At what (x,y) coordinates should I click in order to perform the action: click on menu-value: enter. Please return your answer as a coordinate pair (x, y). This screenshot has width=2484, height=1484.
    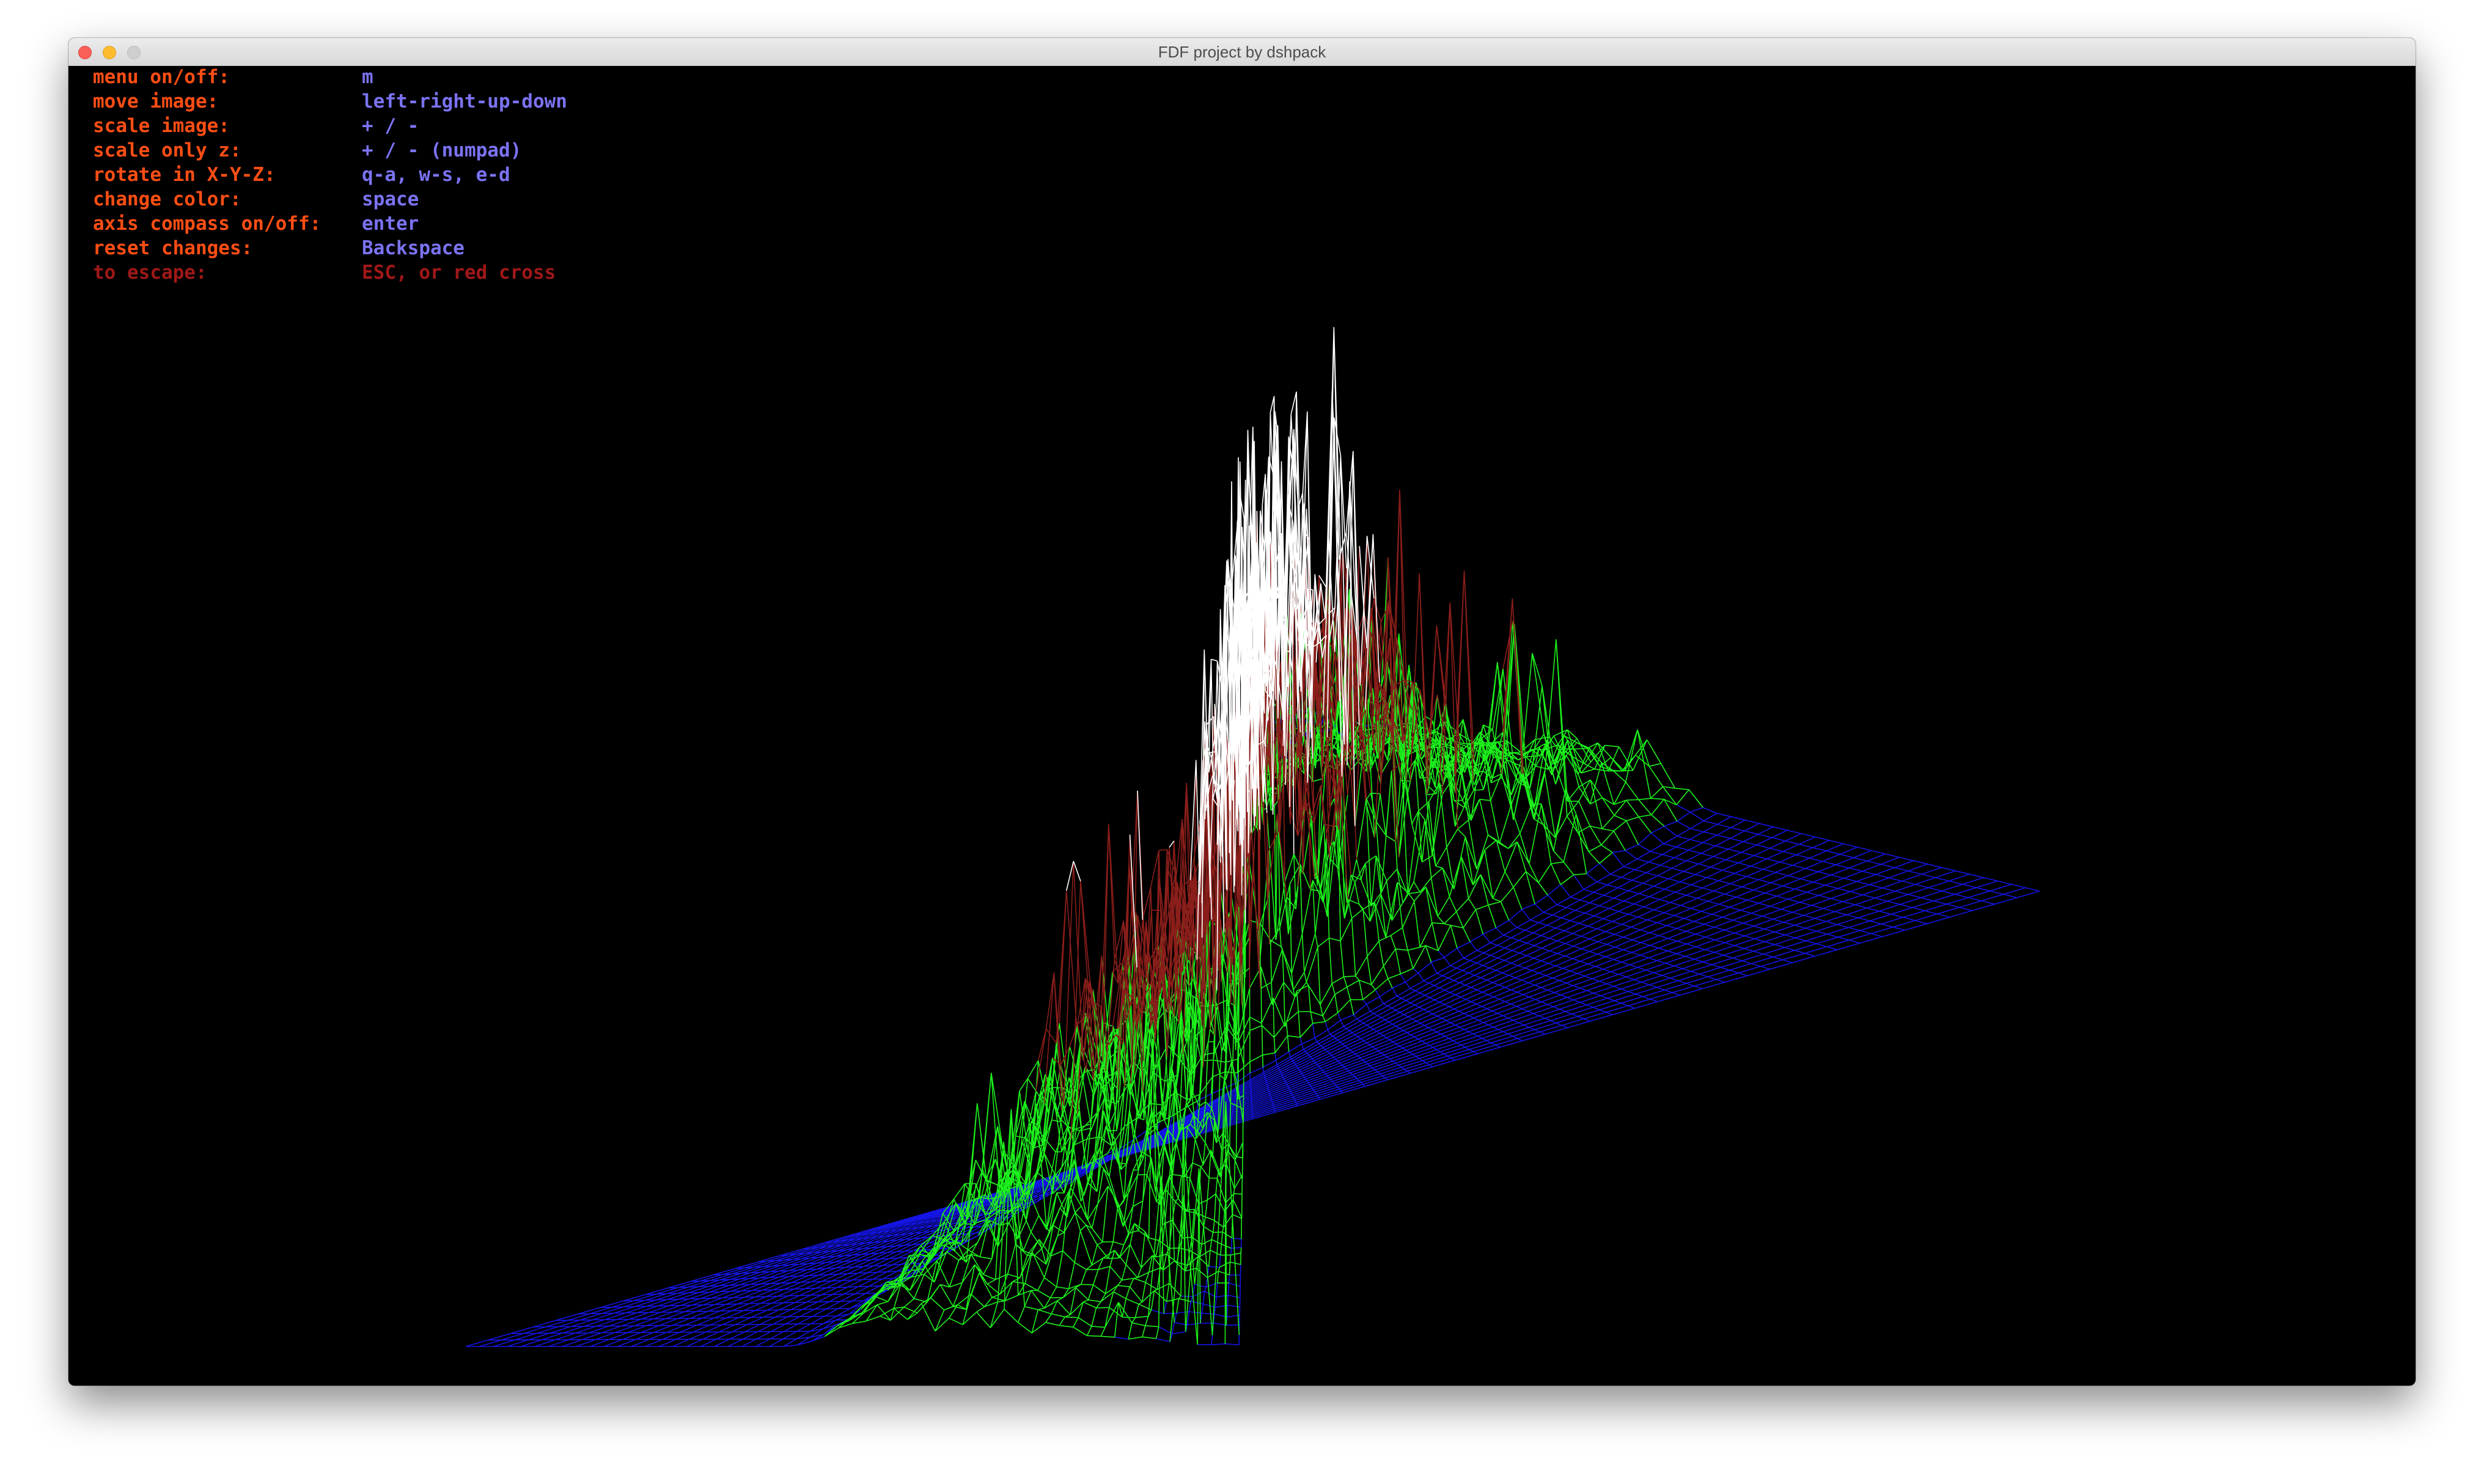
    Looking at the image, I should click on (390, 224).